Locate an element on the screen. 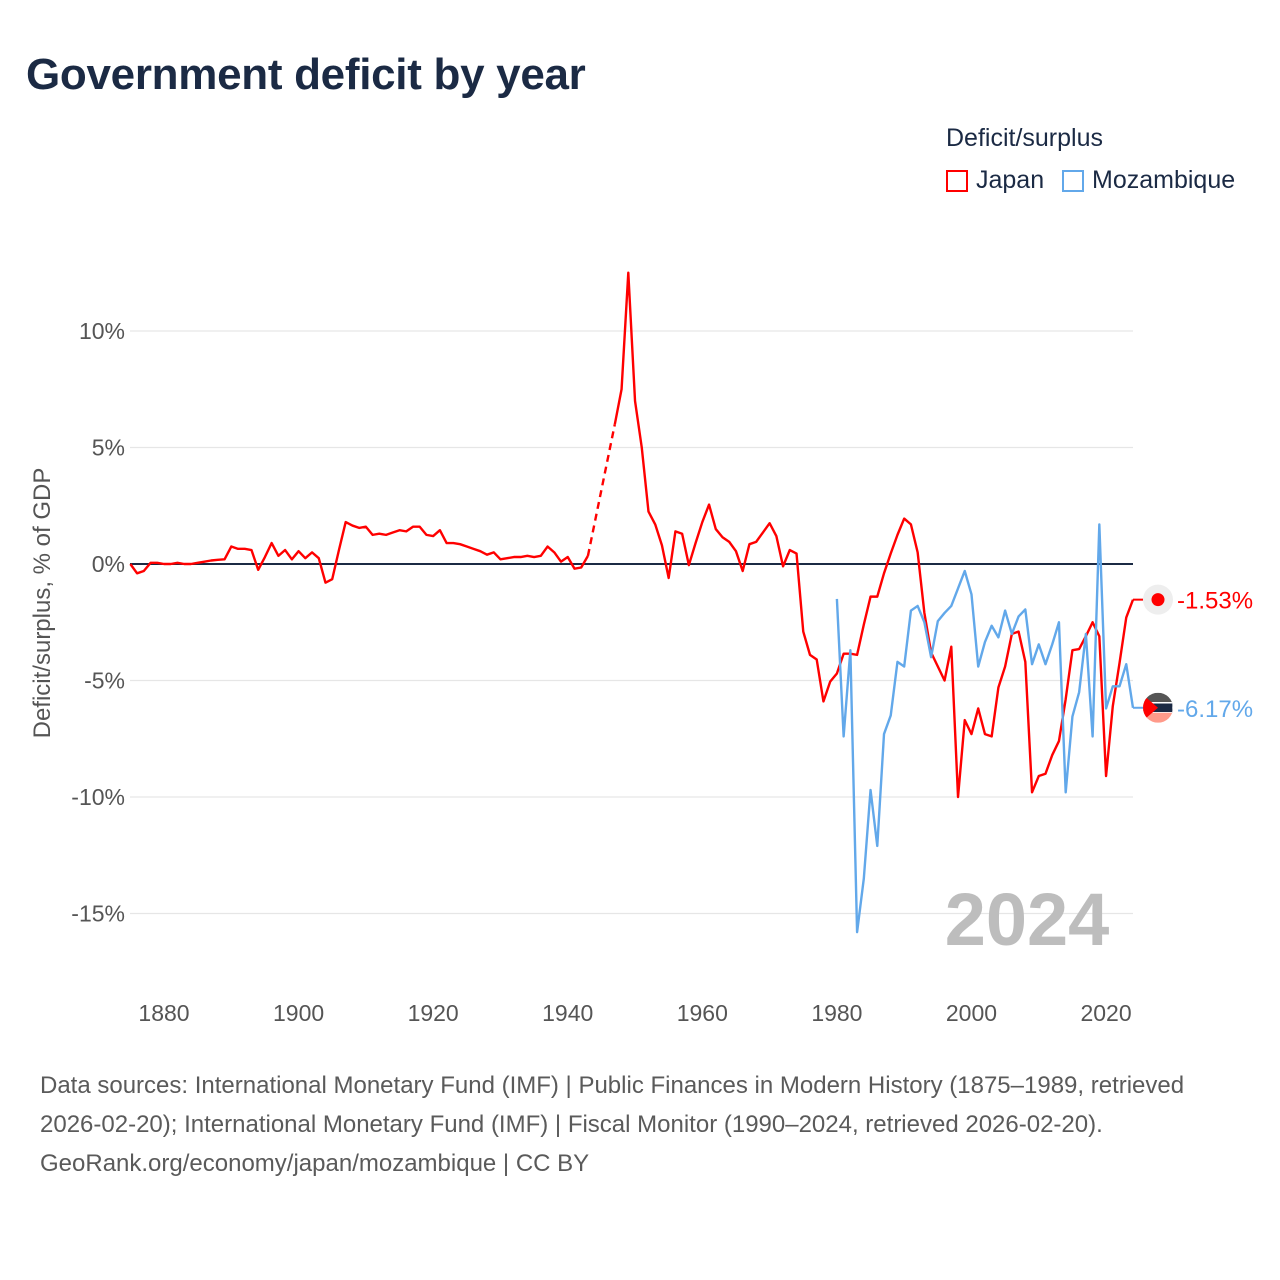 This screenshot has width=1280, height=1280. x-tick-label: 1900 is located at coordinates (298, 1013).